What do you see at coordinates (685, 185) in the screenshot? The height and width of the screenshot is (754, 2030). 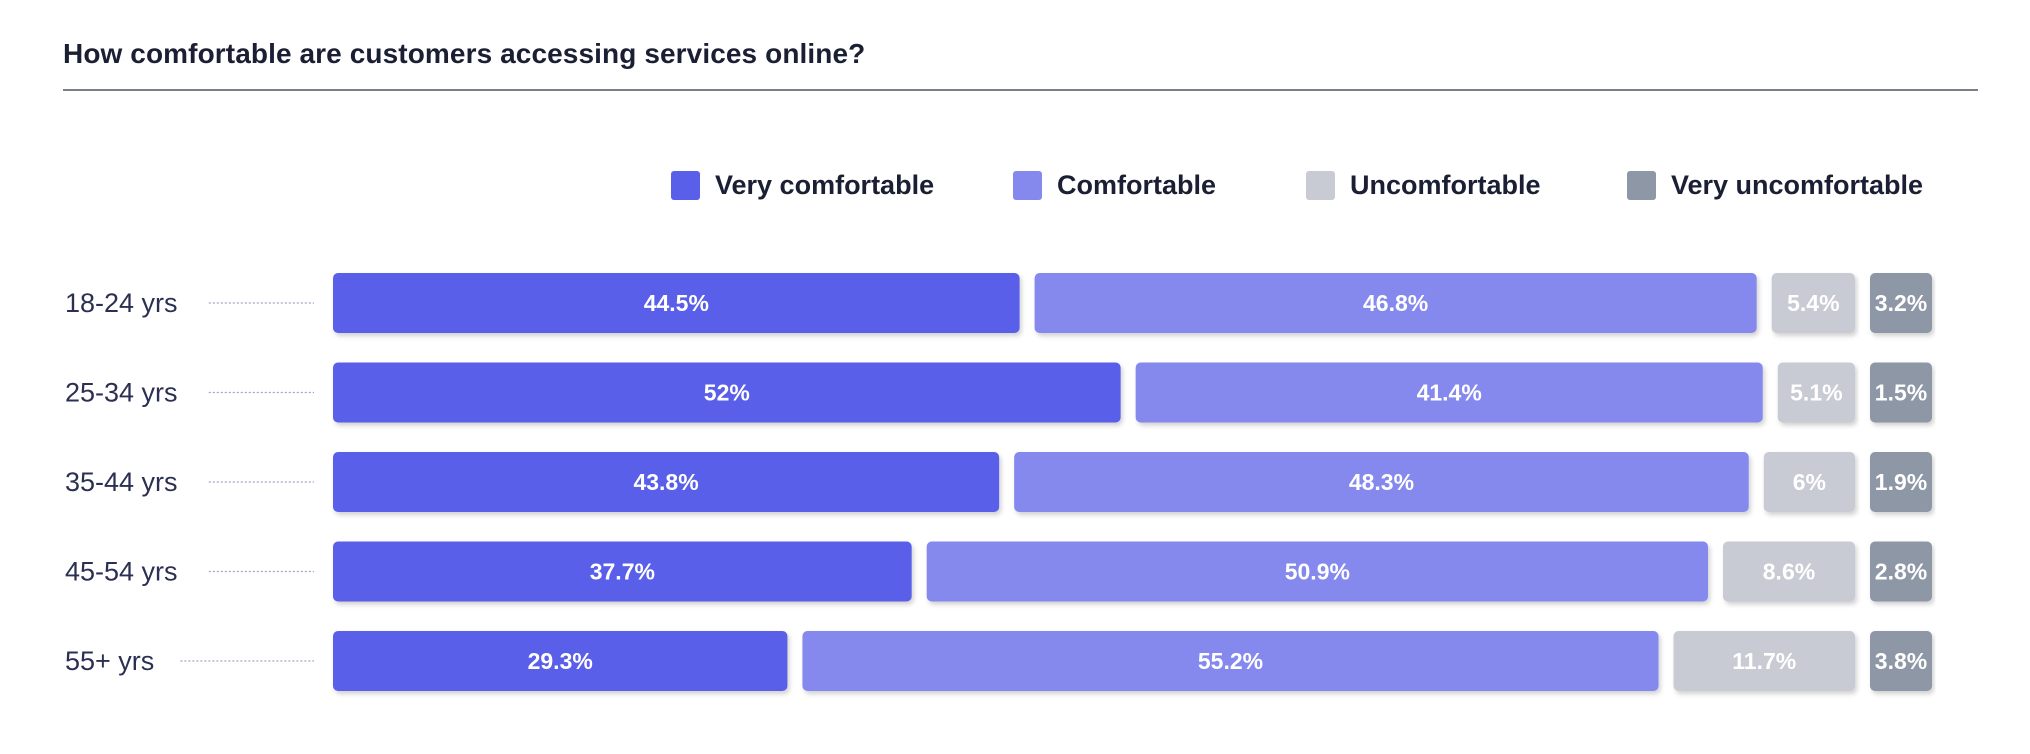 I see `legend-swatch-very-comfortable` at bounding box center [685, 185].